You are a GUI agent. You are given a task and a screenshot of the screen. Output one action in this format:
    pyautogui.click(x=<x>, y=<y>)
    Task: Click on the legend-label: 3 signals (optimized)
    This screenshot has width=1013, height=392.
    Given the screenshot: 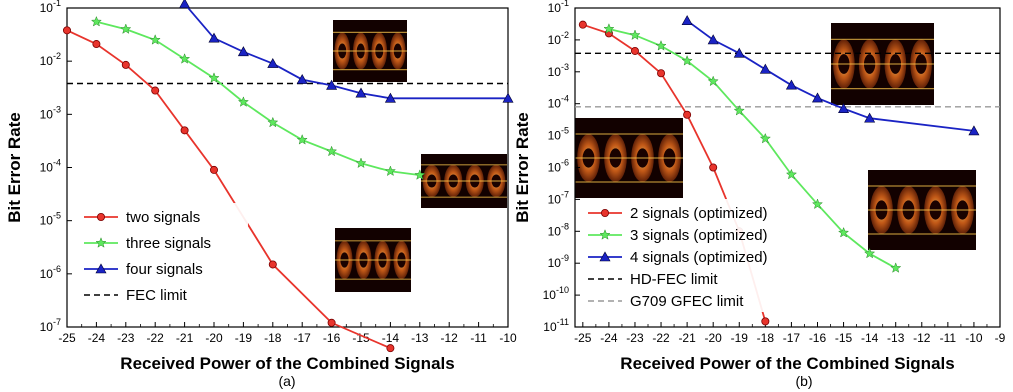 What is the action you would take?
    pyautogui.click(x=699, y=235)
    